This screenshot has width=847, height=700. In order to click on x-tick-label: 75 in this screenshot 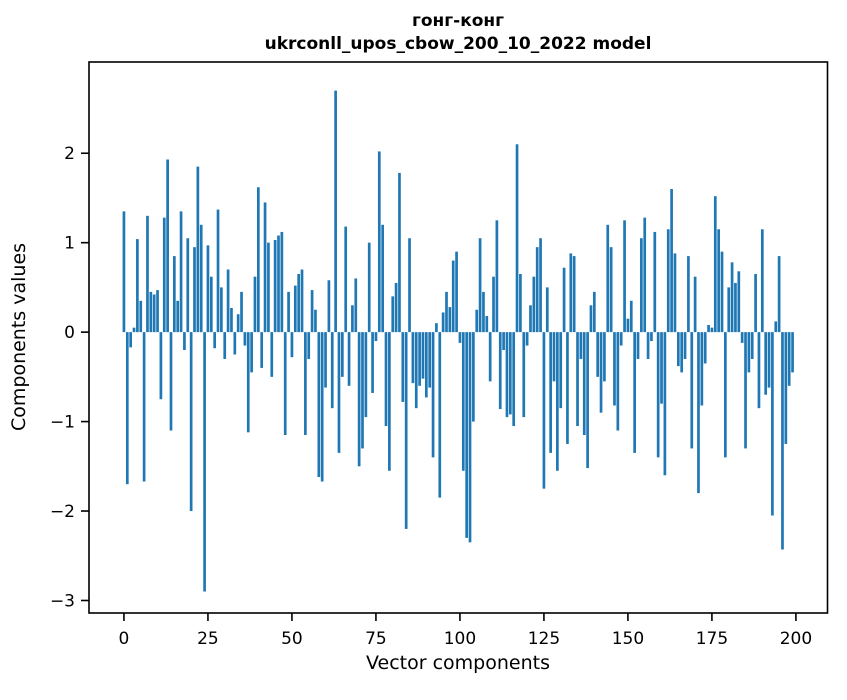, I will do `click(376, 639)`.